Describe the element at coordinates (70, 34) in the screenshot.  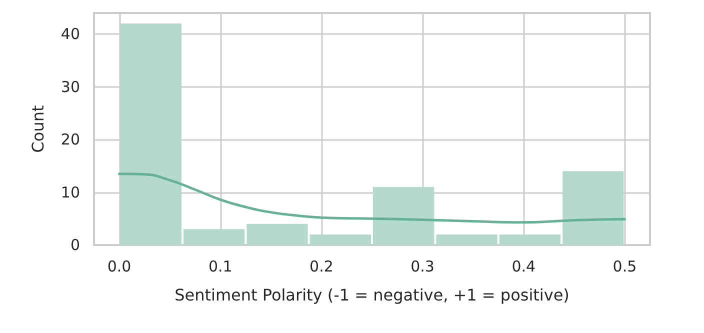
I see `y-tick-label: 40` at that location.